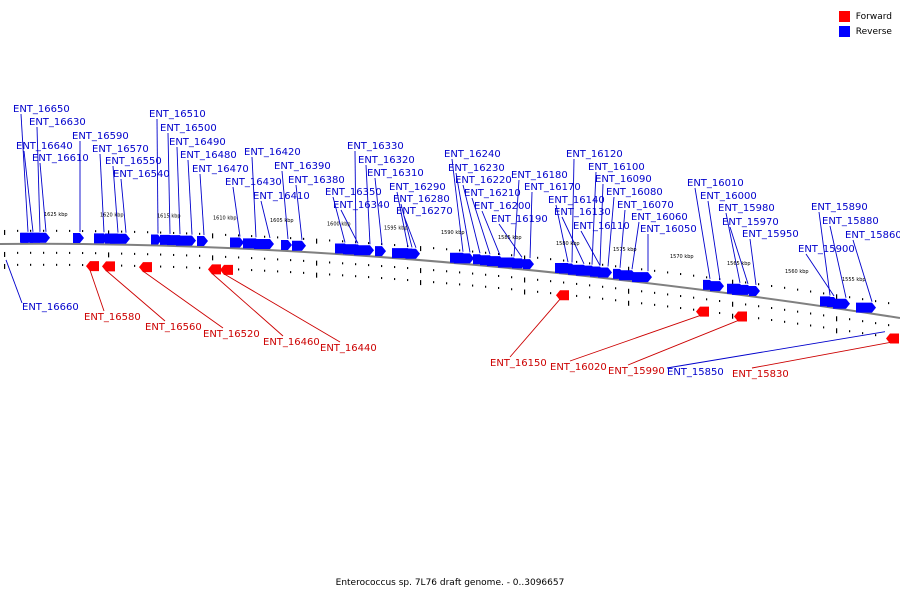 The image size is (900, 600). What do you see at coordinates (659, 217) in the screenshot?
I see `reverse-gene-label: ENT_16060` at bounding box center [659, 217].